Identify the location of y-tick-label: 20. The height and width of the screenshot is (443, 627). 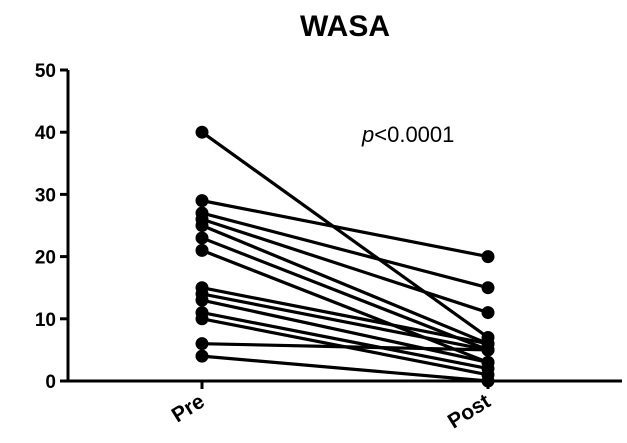
(45, 258).